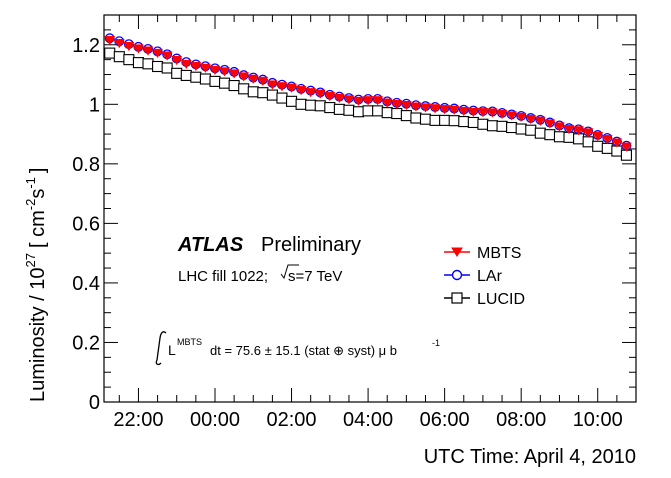 This screenshot has width=671, height=478. I want to click on legend-item-lar: LAr, so click(473, 276).